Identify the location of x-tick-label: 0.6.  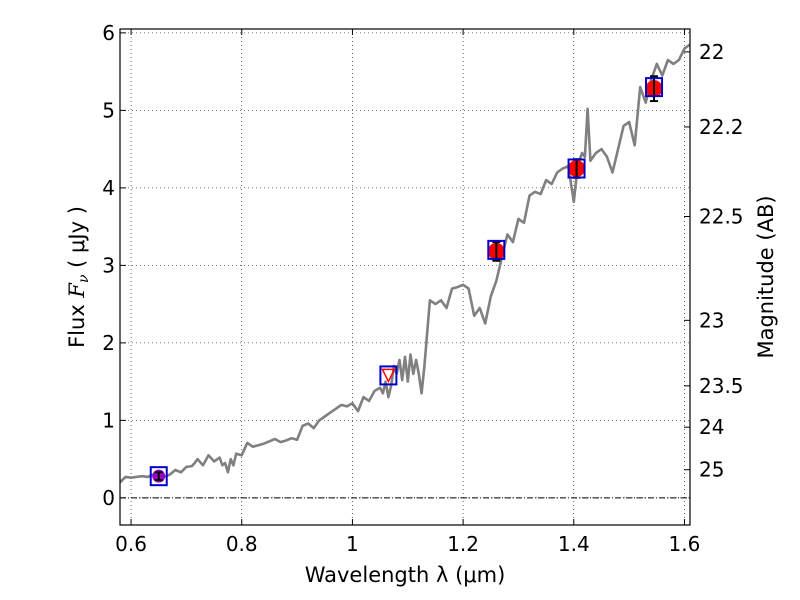
(131, 544).